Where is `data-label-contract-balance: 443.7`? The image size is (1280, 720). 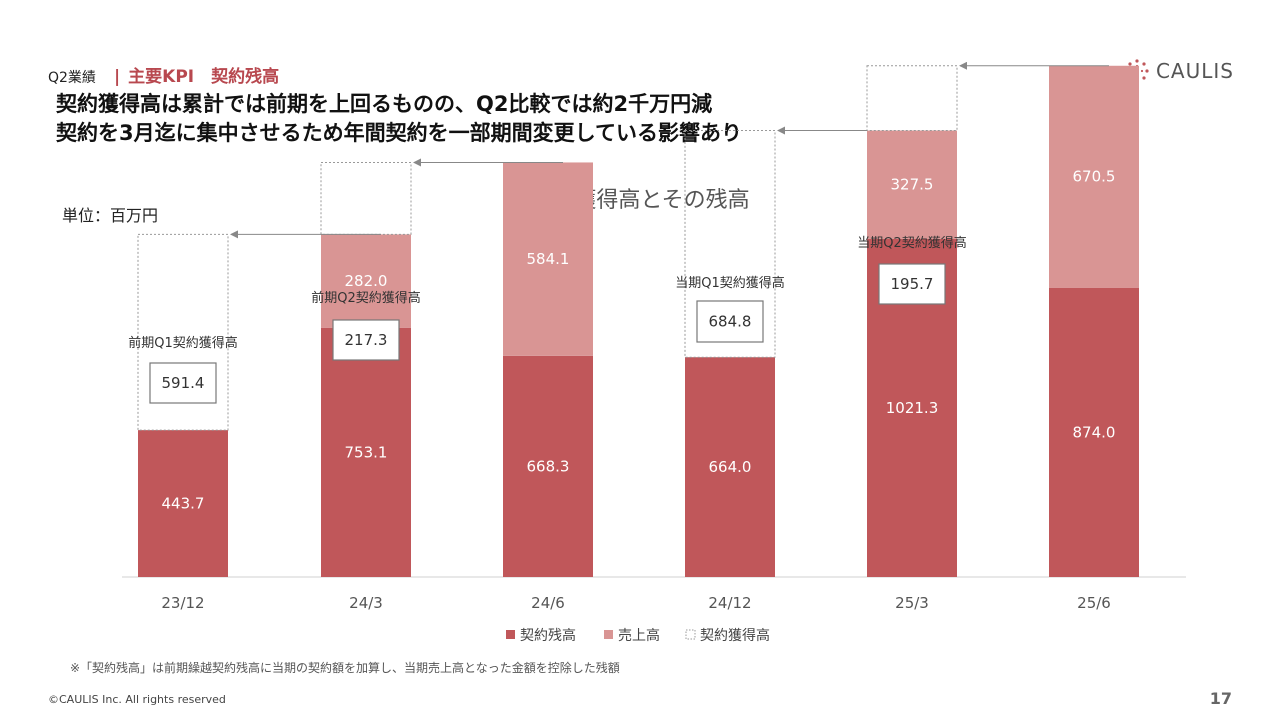 data-label-contract-balance: 443.7 is located at coordinates (183, 504).